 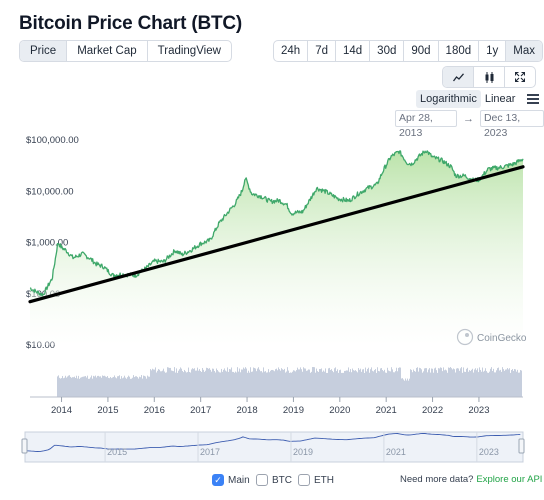 What do you see at coordinates (210, 452) in the screenshot?
I see `navigator-tick-label: 2017` at bounding box center [210, 452].